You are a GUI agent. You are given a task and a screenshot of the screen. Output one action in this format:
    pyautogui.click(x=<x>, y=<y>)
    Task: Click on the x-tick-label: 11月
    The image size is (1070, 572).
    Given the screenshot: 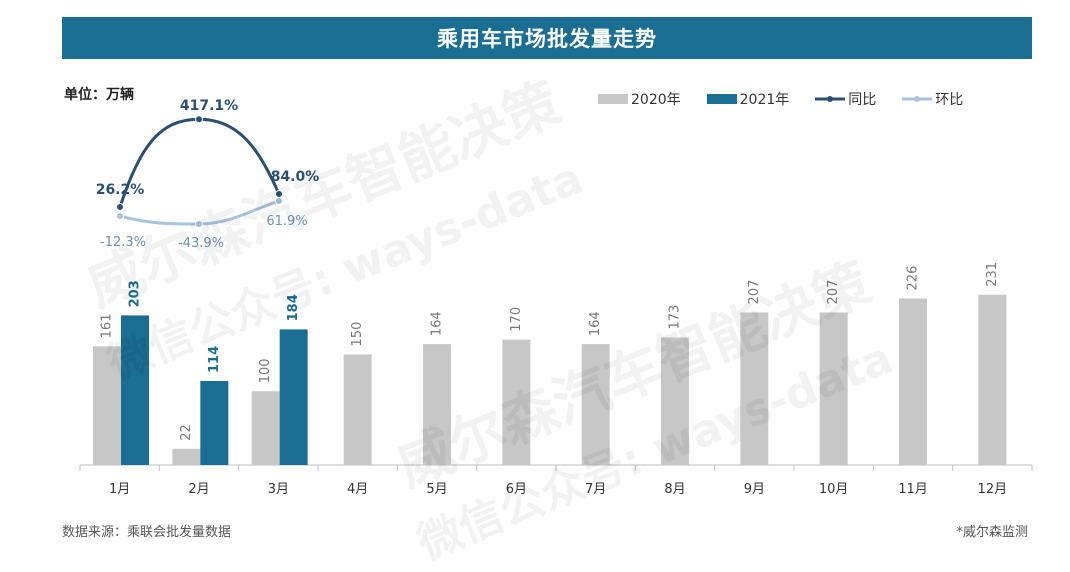 What is the action you would take?
    pyautogui.click(x=913, y=489)
    